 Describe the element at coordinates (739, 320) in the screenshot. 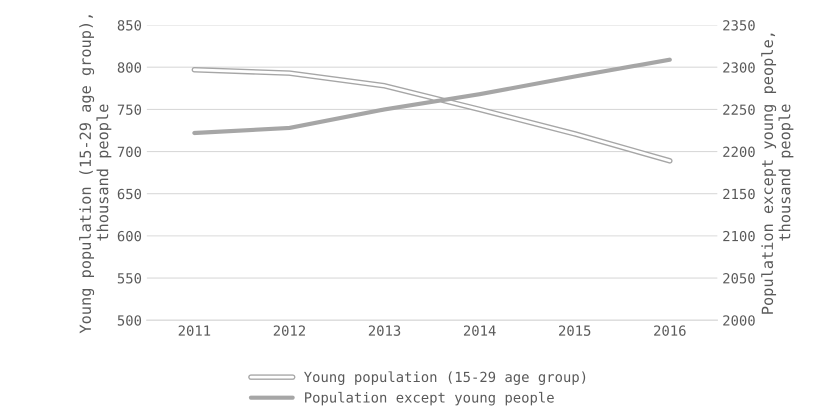

I see `y2-tick-label: 2000` at that location.